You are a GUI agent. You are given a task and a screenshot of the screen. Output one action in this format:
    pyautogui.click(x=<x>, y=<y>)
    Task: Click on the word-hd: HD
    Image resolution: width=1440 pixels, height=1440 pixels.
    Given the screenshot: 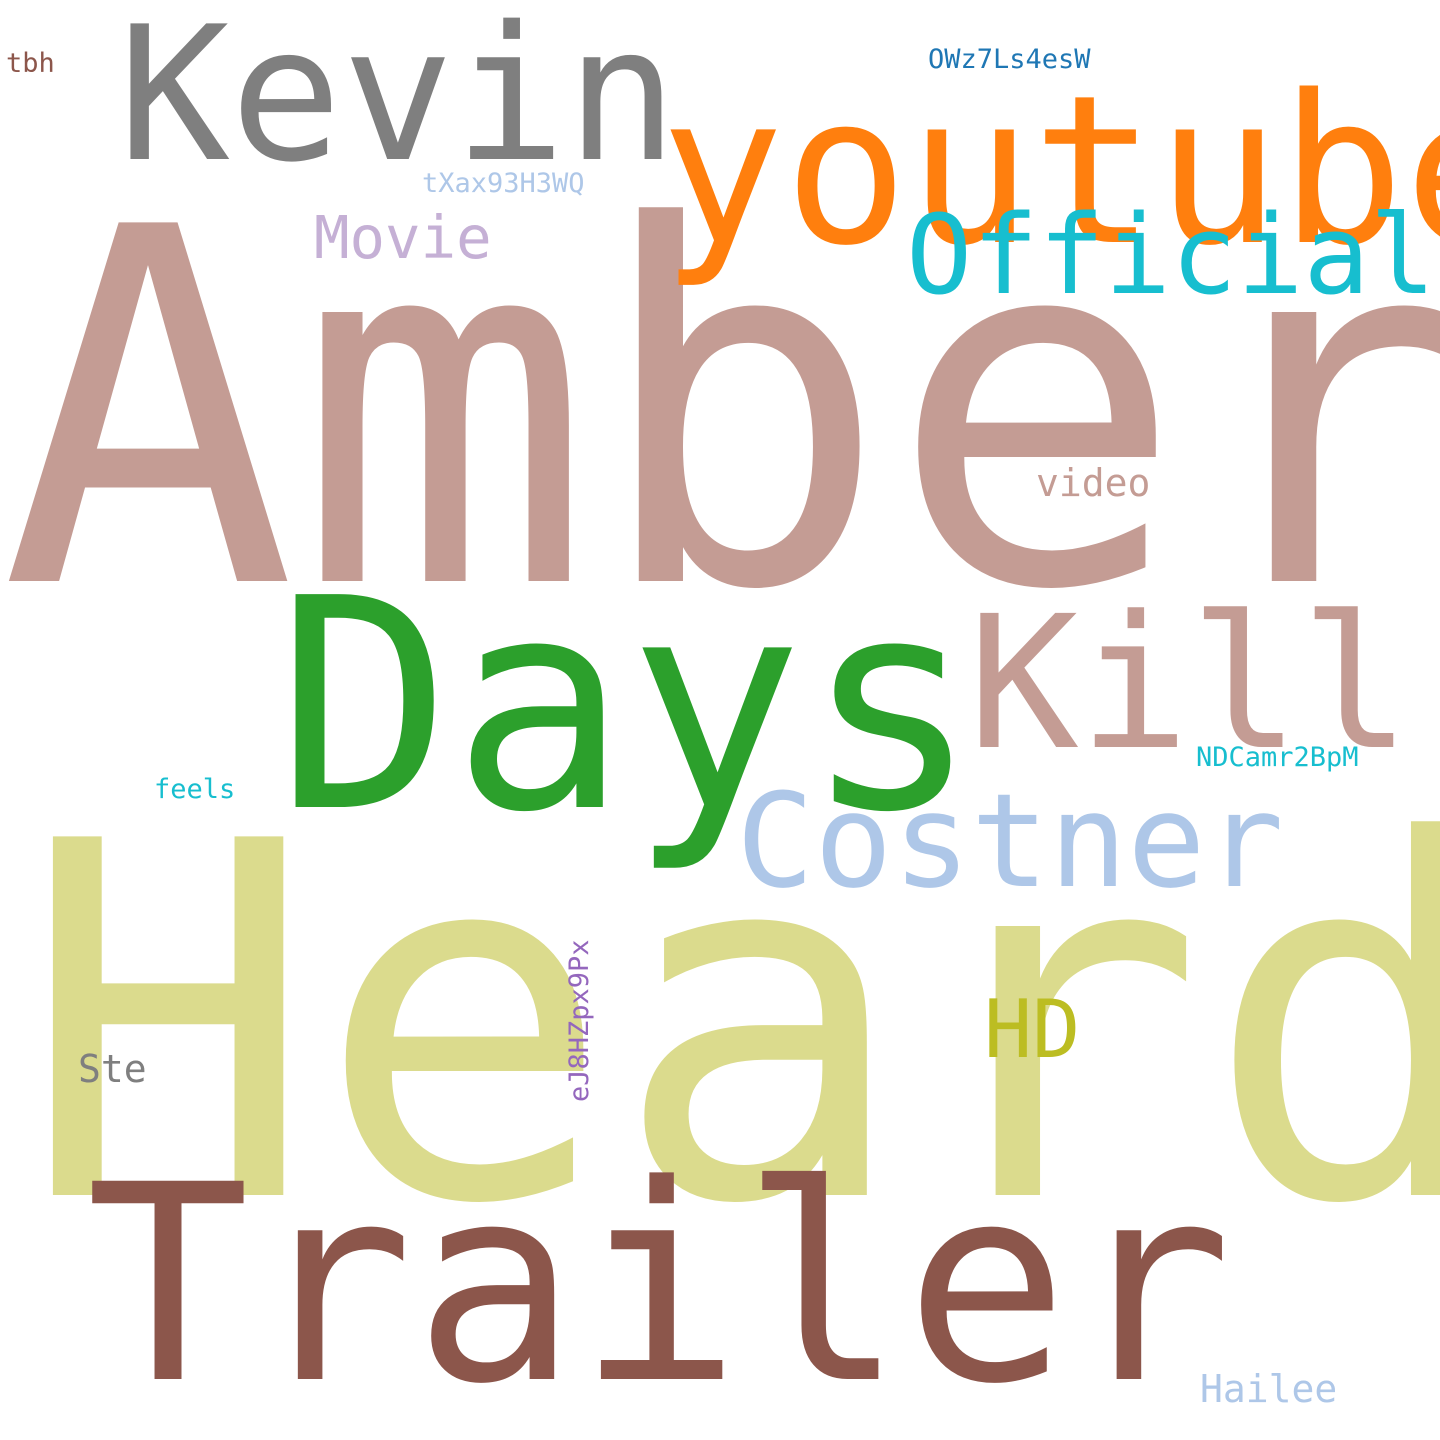 What is the action you would take?
    pyautogui.click(x=1032, y=1029)
    